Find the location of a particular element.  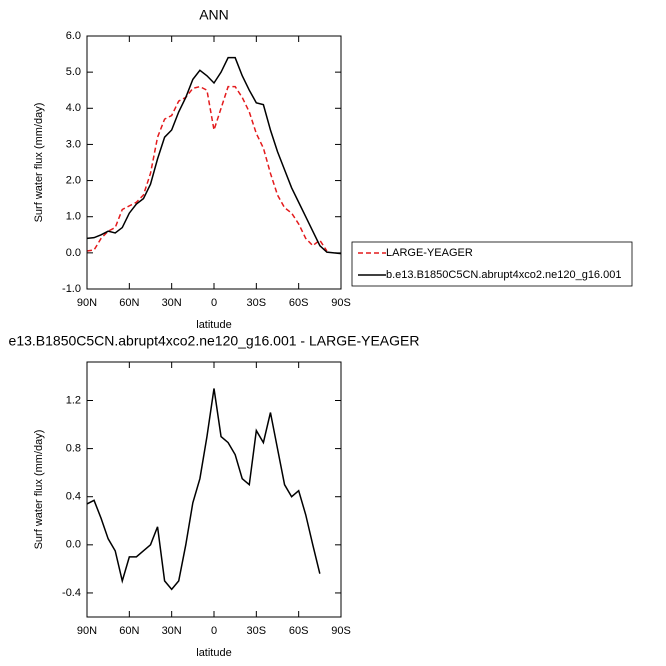

legend-box is located at coordinates (492, 264).